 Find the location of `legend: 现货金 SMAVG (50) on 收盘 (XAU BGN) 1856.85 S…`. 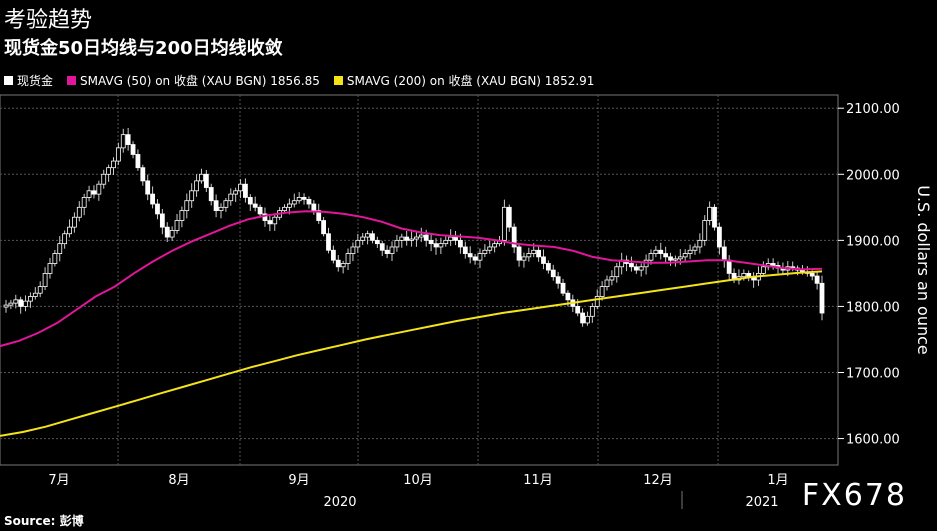

legend: 现货金 SMAVG (50) on 收盘 (XAU BGN) 1856.85 S… is located at coordinates (299, 80).